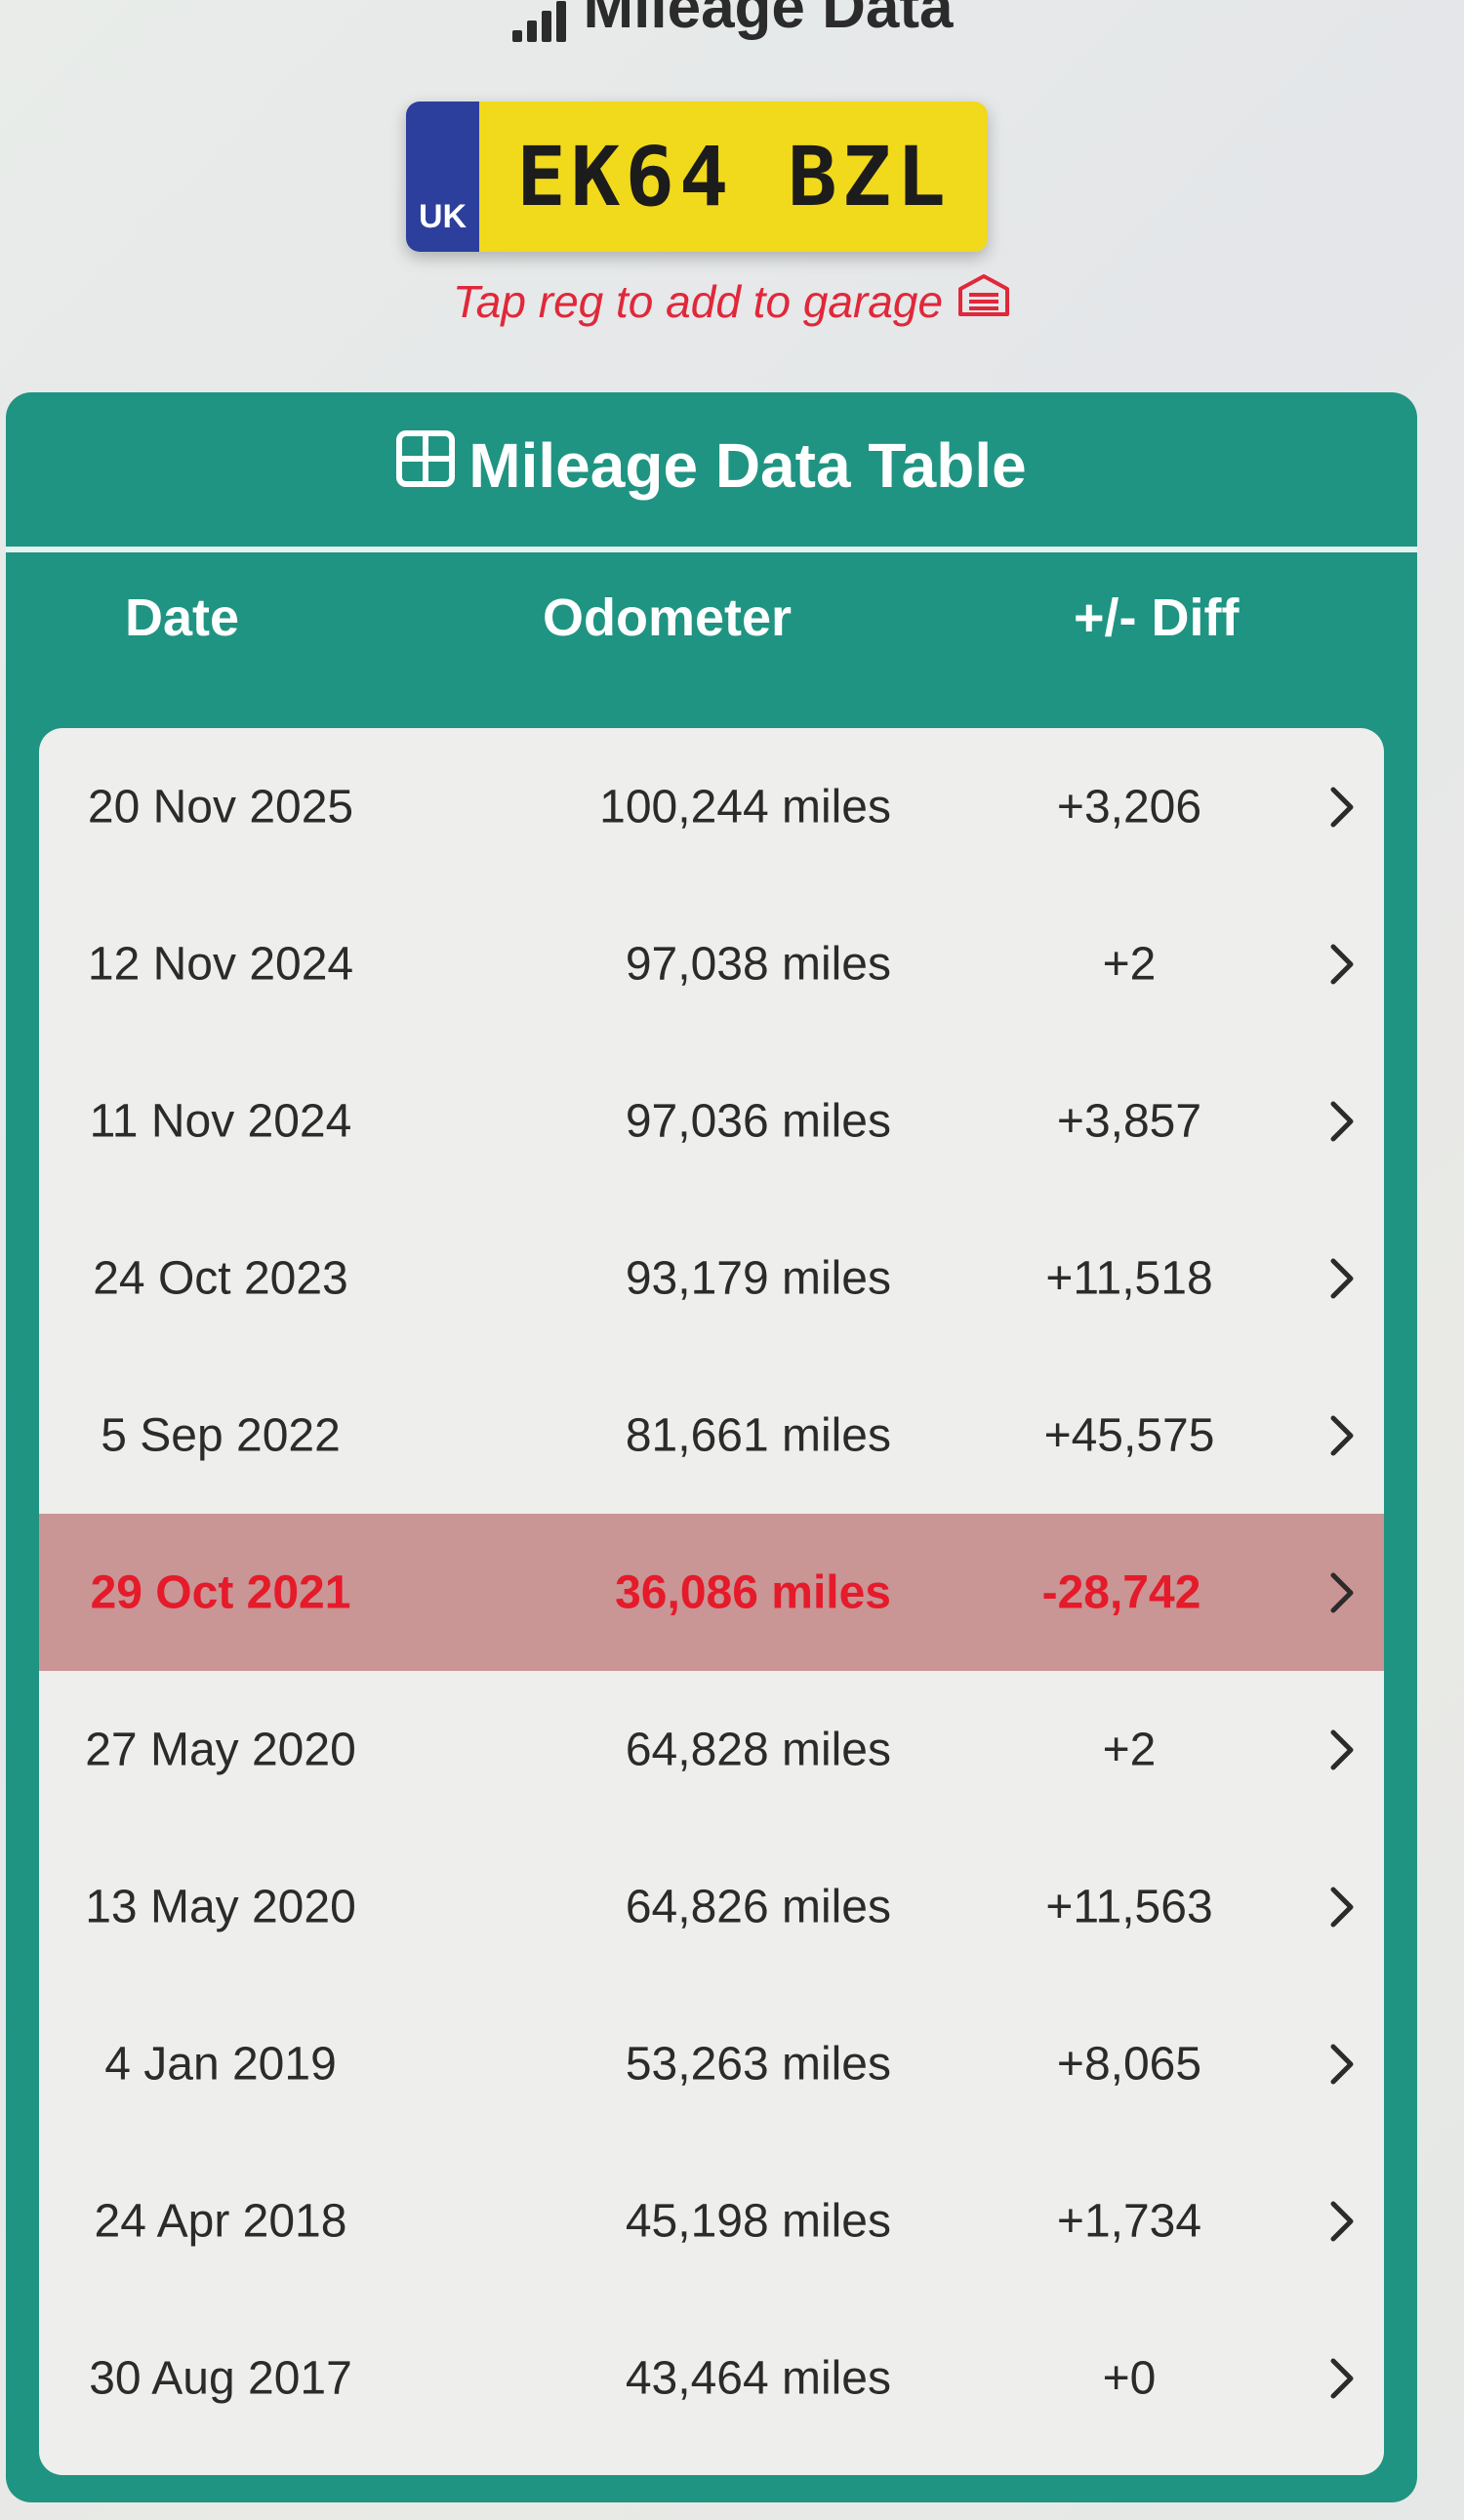  What do you see at coordinates (758, 1121) in the screenshot?
I see `row-odometer: 97,036 miles` at bounding box center [758, 1121].